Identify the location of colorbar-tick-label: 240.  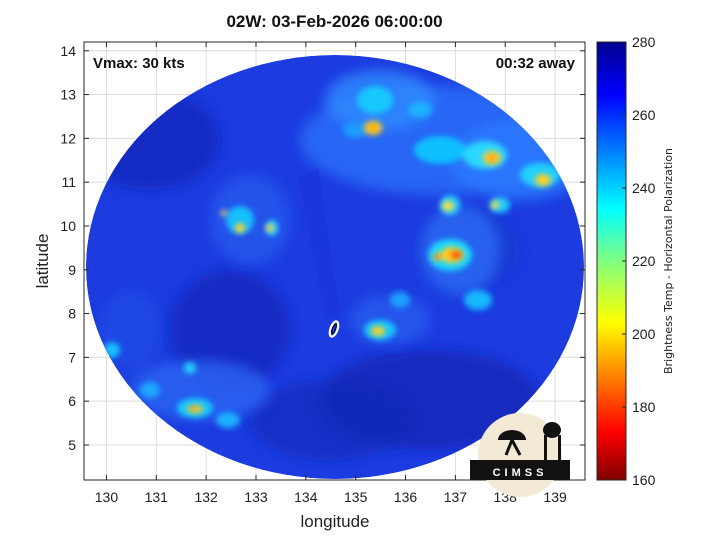
(644, 188).